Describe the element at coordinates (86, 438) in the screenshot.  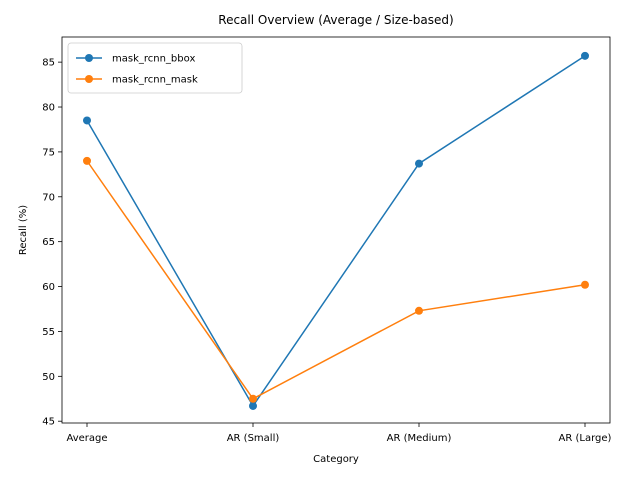
I see `x-tick-label: Average` at that location.